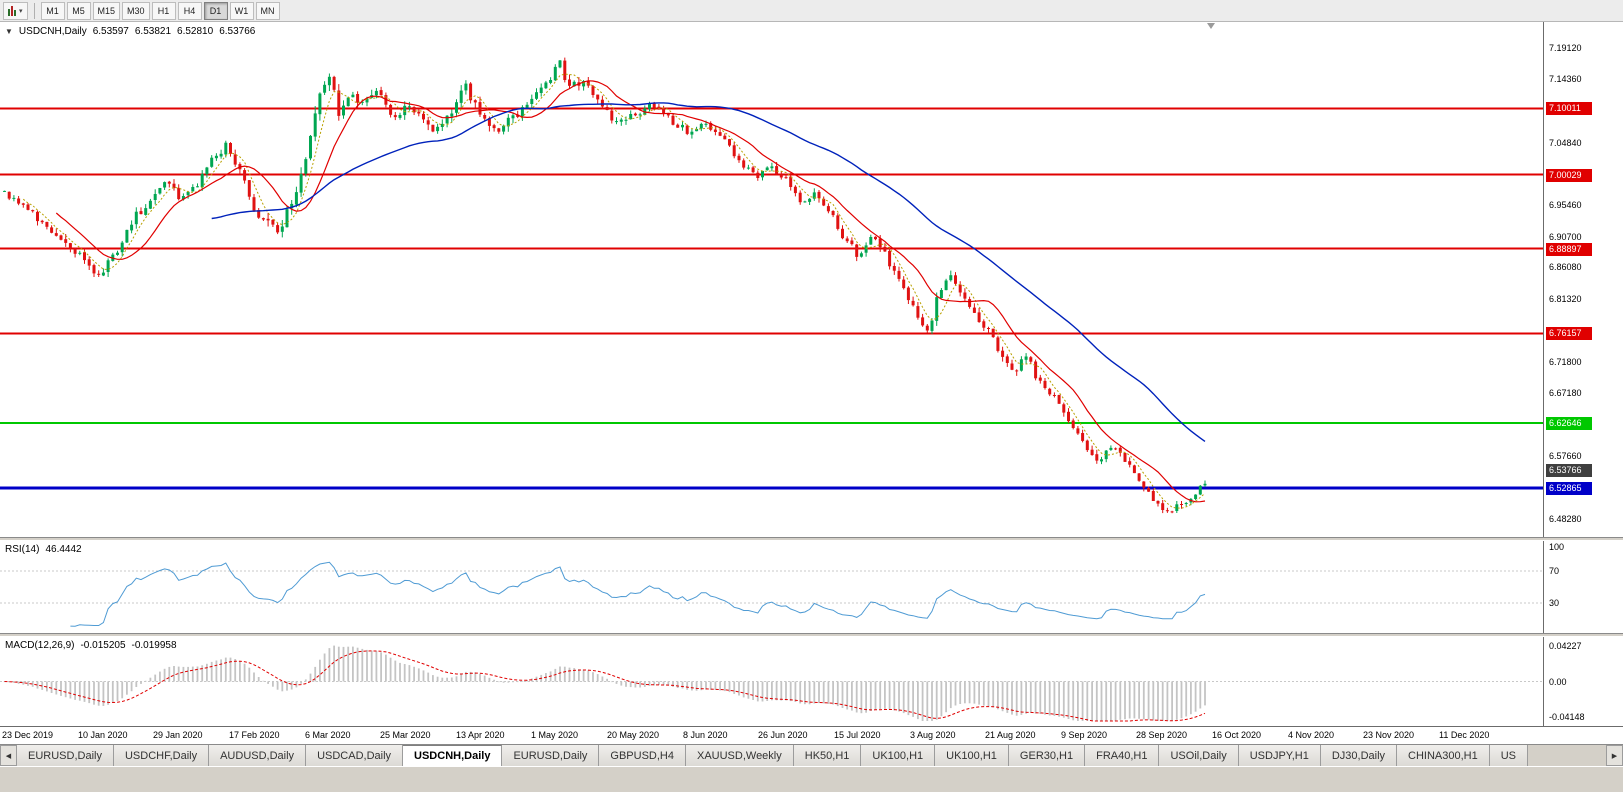  Describe the element at coordinates (771, 587) in the screenshot. I see `rsi-chart-canvas` at that location.